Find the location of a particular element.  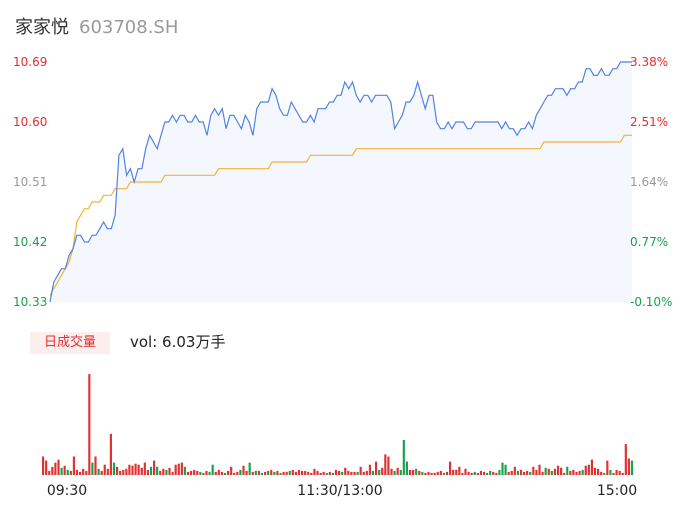

x-tick-label: 11:30/13:00 is located at coordinates (339, 491).